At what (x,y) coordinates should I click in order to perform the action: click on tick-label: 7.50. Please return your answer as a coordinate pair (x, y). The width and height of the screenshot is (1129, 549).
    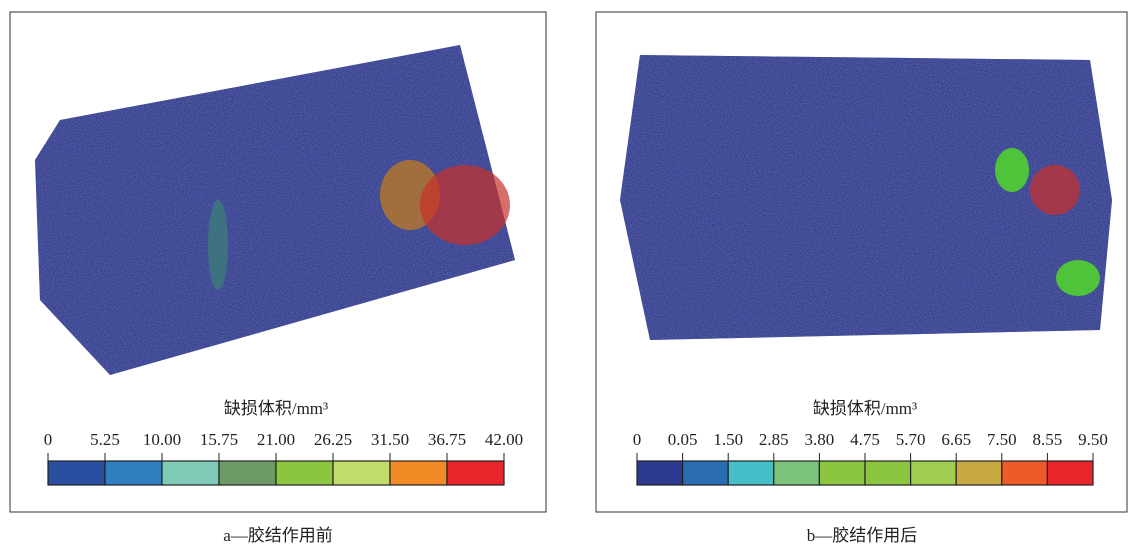
    Looking at the image, I should click on (1002, 439).